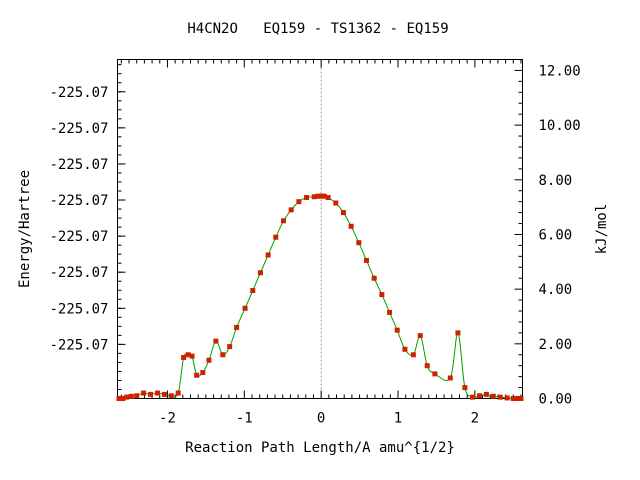 This screenshot has height=480, width=640. Describe the element at coordinates (602, 229) in the screenshot. I see `y2-axis-label: kJ/mol` at that location.